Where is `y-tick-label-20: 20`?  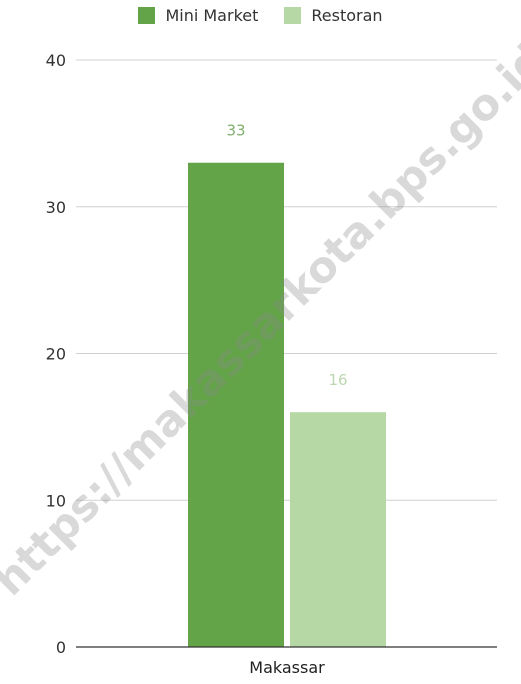 y-tick-label-20: 20 is located at coordinates (56, 354).